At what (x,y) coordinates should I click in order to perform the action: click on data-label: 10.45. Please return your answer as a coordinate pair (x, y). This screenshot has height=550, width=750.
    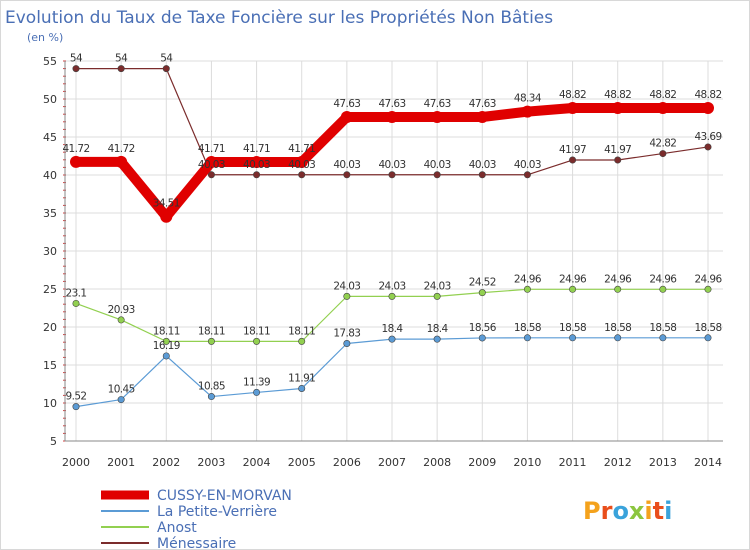
    Looking at the image, I should click on (121, 390).